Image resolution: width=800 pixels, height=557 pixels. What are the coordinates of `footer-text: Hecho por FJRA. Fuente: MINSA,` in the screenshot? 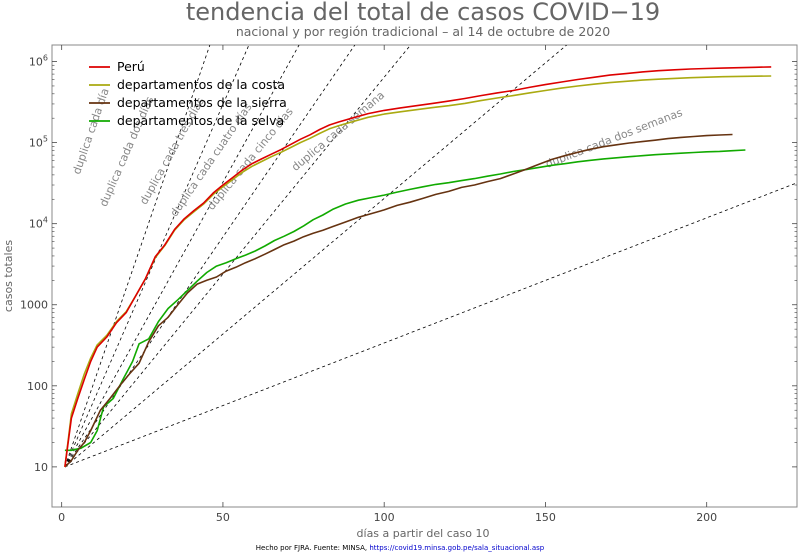 It's located at (312, 548).